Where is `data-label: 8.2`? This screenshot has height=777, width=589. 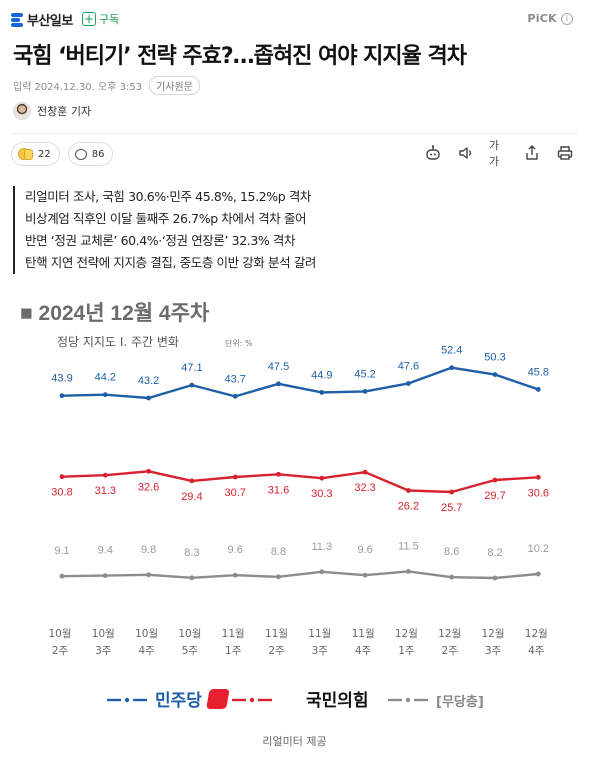
data-label: 8.2 is located at coordinates (494, 553).